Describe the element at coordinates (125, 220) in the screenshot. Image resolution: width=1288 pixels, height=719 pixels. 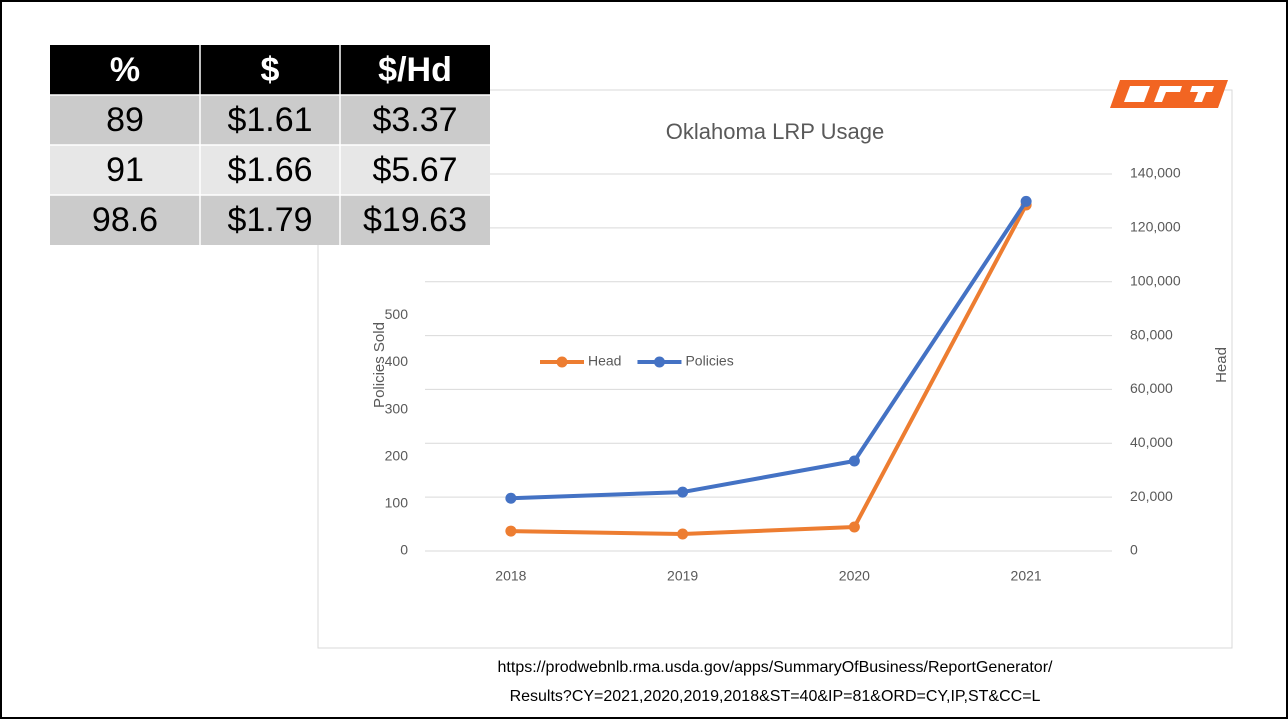
I see `table-cell: 98.6` at that location.